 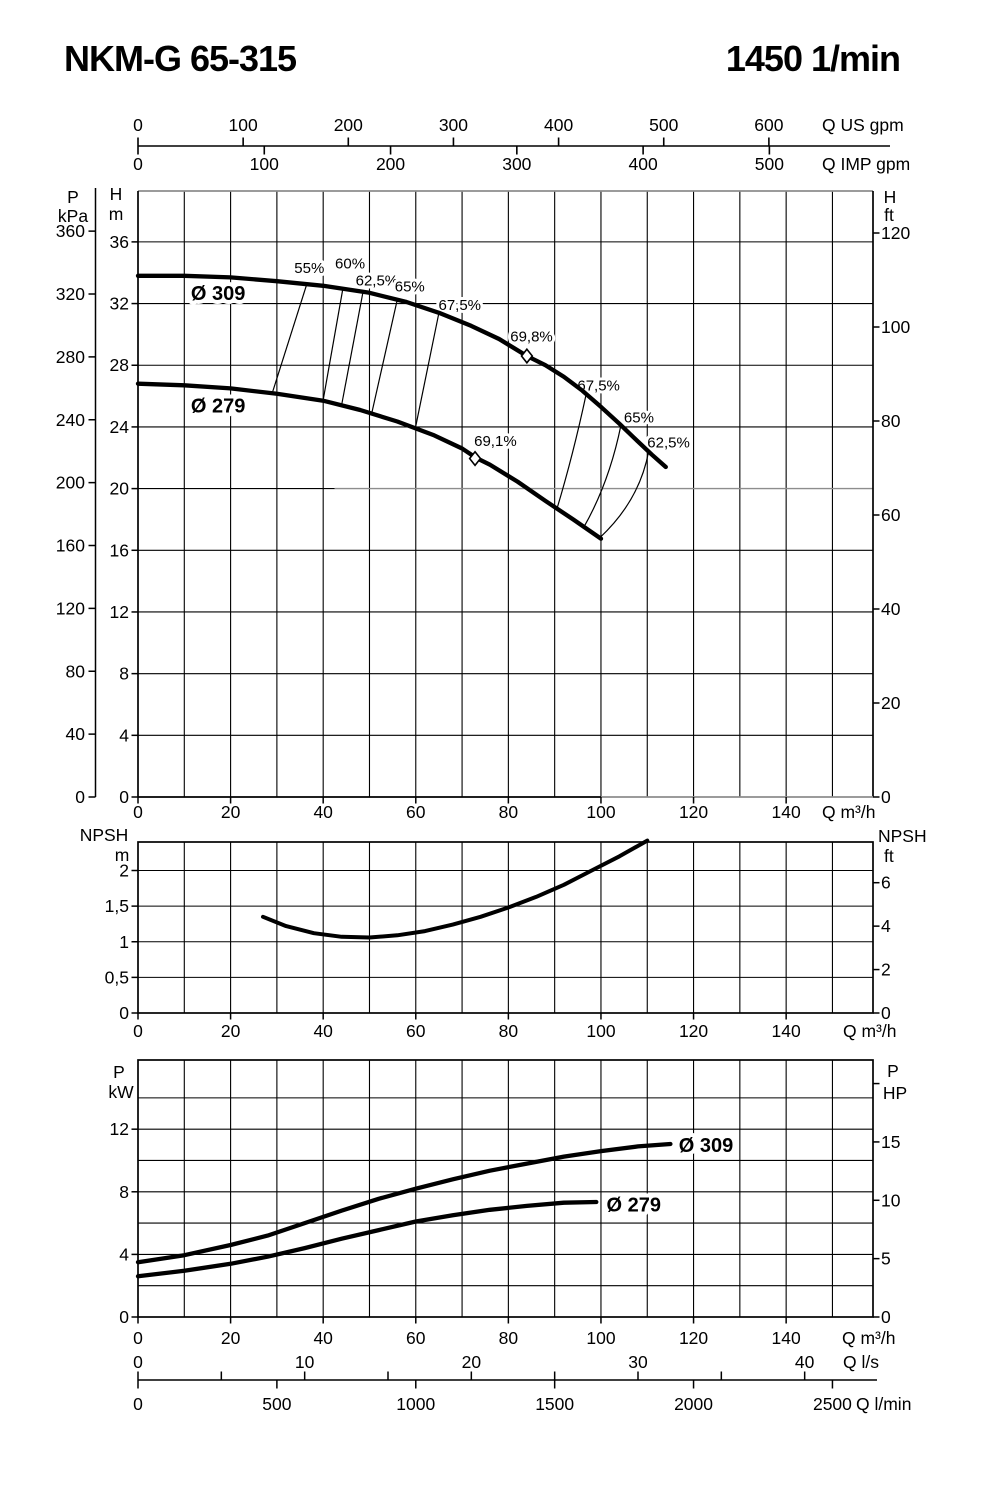 I want to click on us-gpm-tick-label: 200, so click(x=348, y=125).